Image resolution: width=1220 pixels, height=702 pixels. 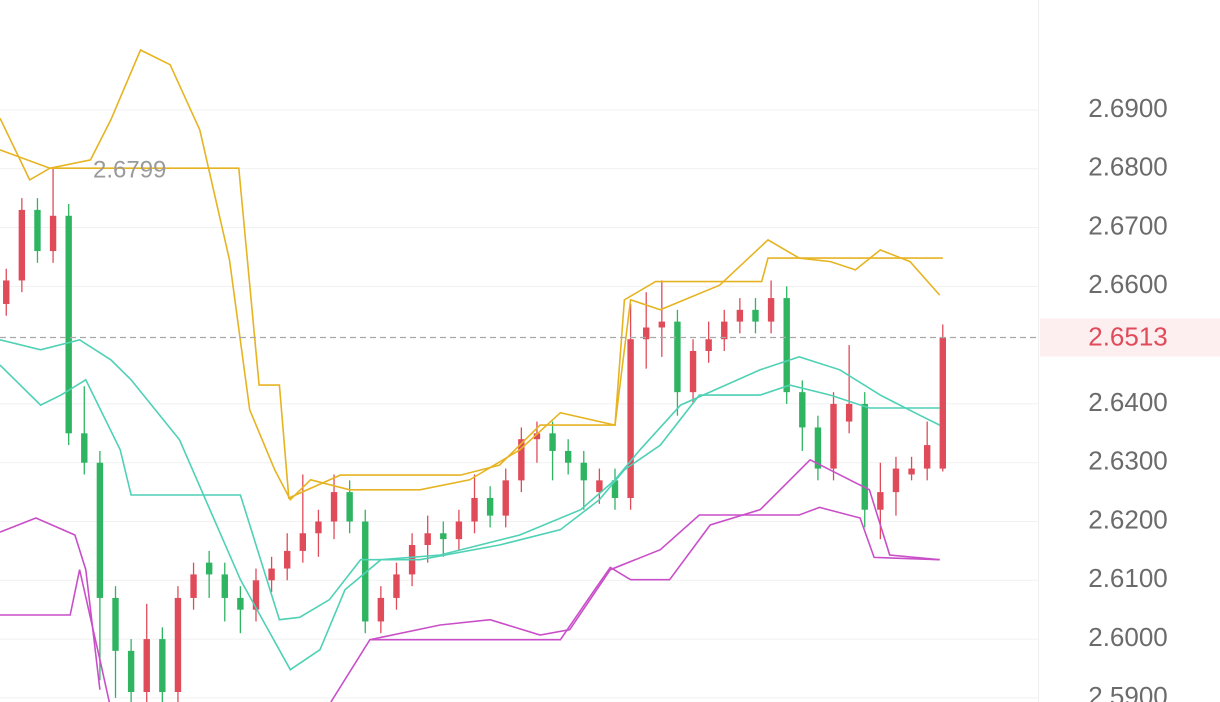 What do you see at coordinates (1128, 578) in the screenshot?
I see `y-tick-label: 2.6100` at bounding box center [1128, 578].